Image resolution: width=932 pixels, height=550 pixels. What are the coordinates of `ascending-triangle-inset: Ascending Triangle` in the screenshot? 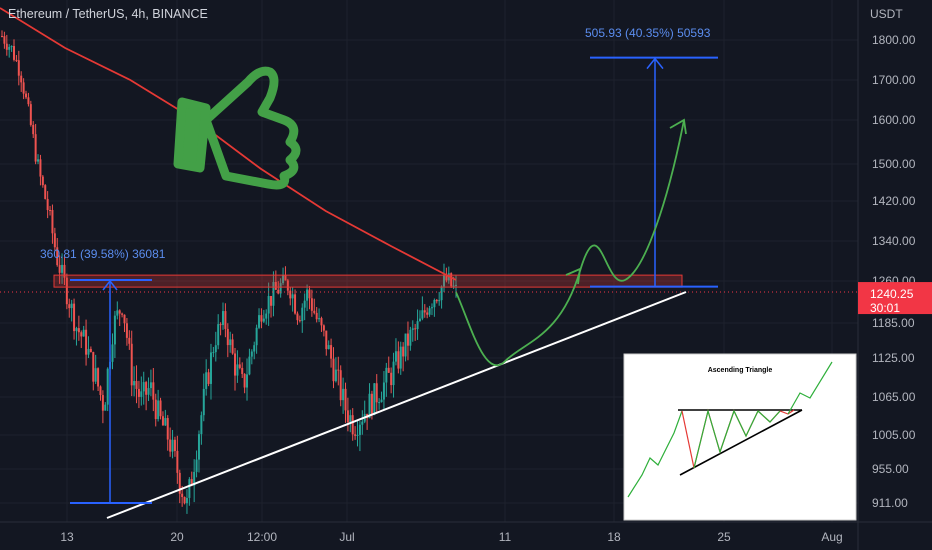 It's located at (740, 437).